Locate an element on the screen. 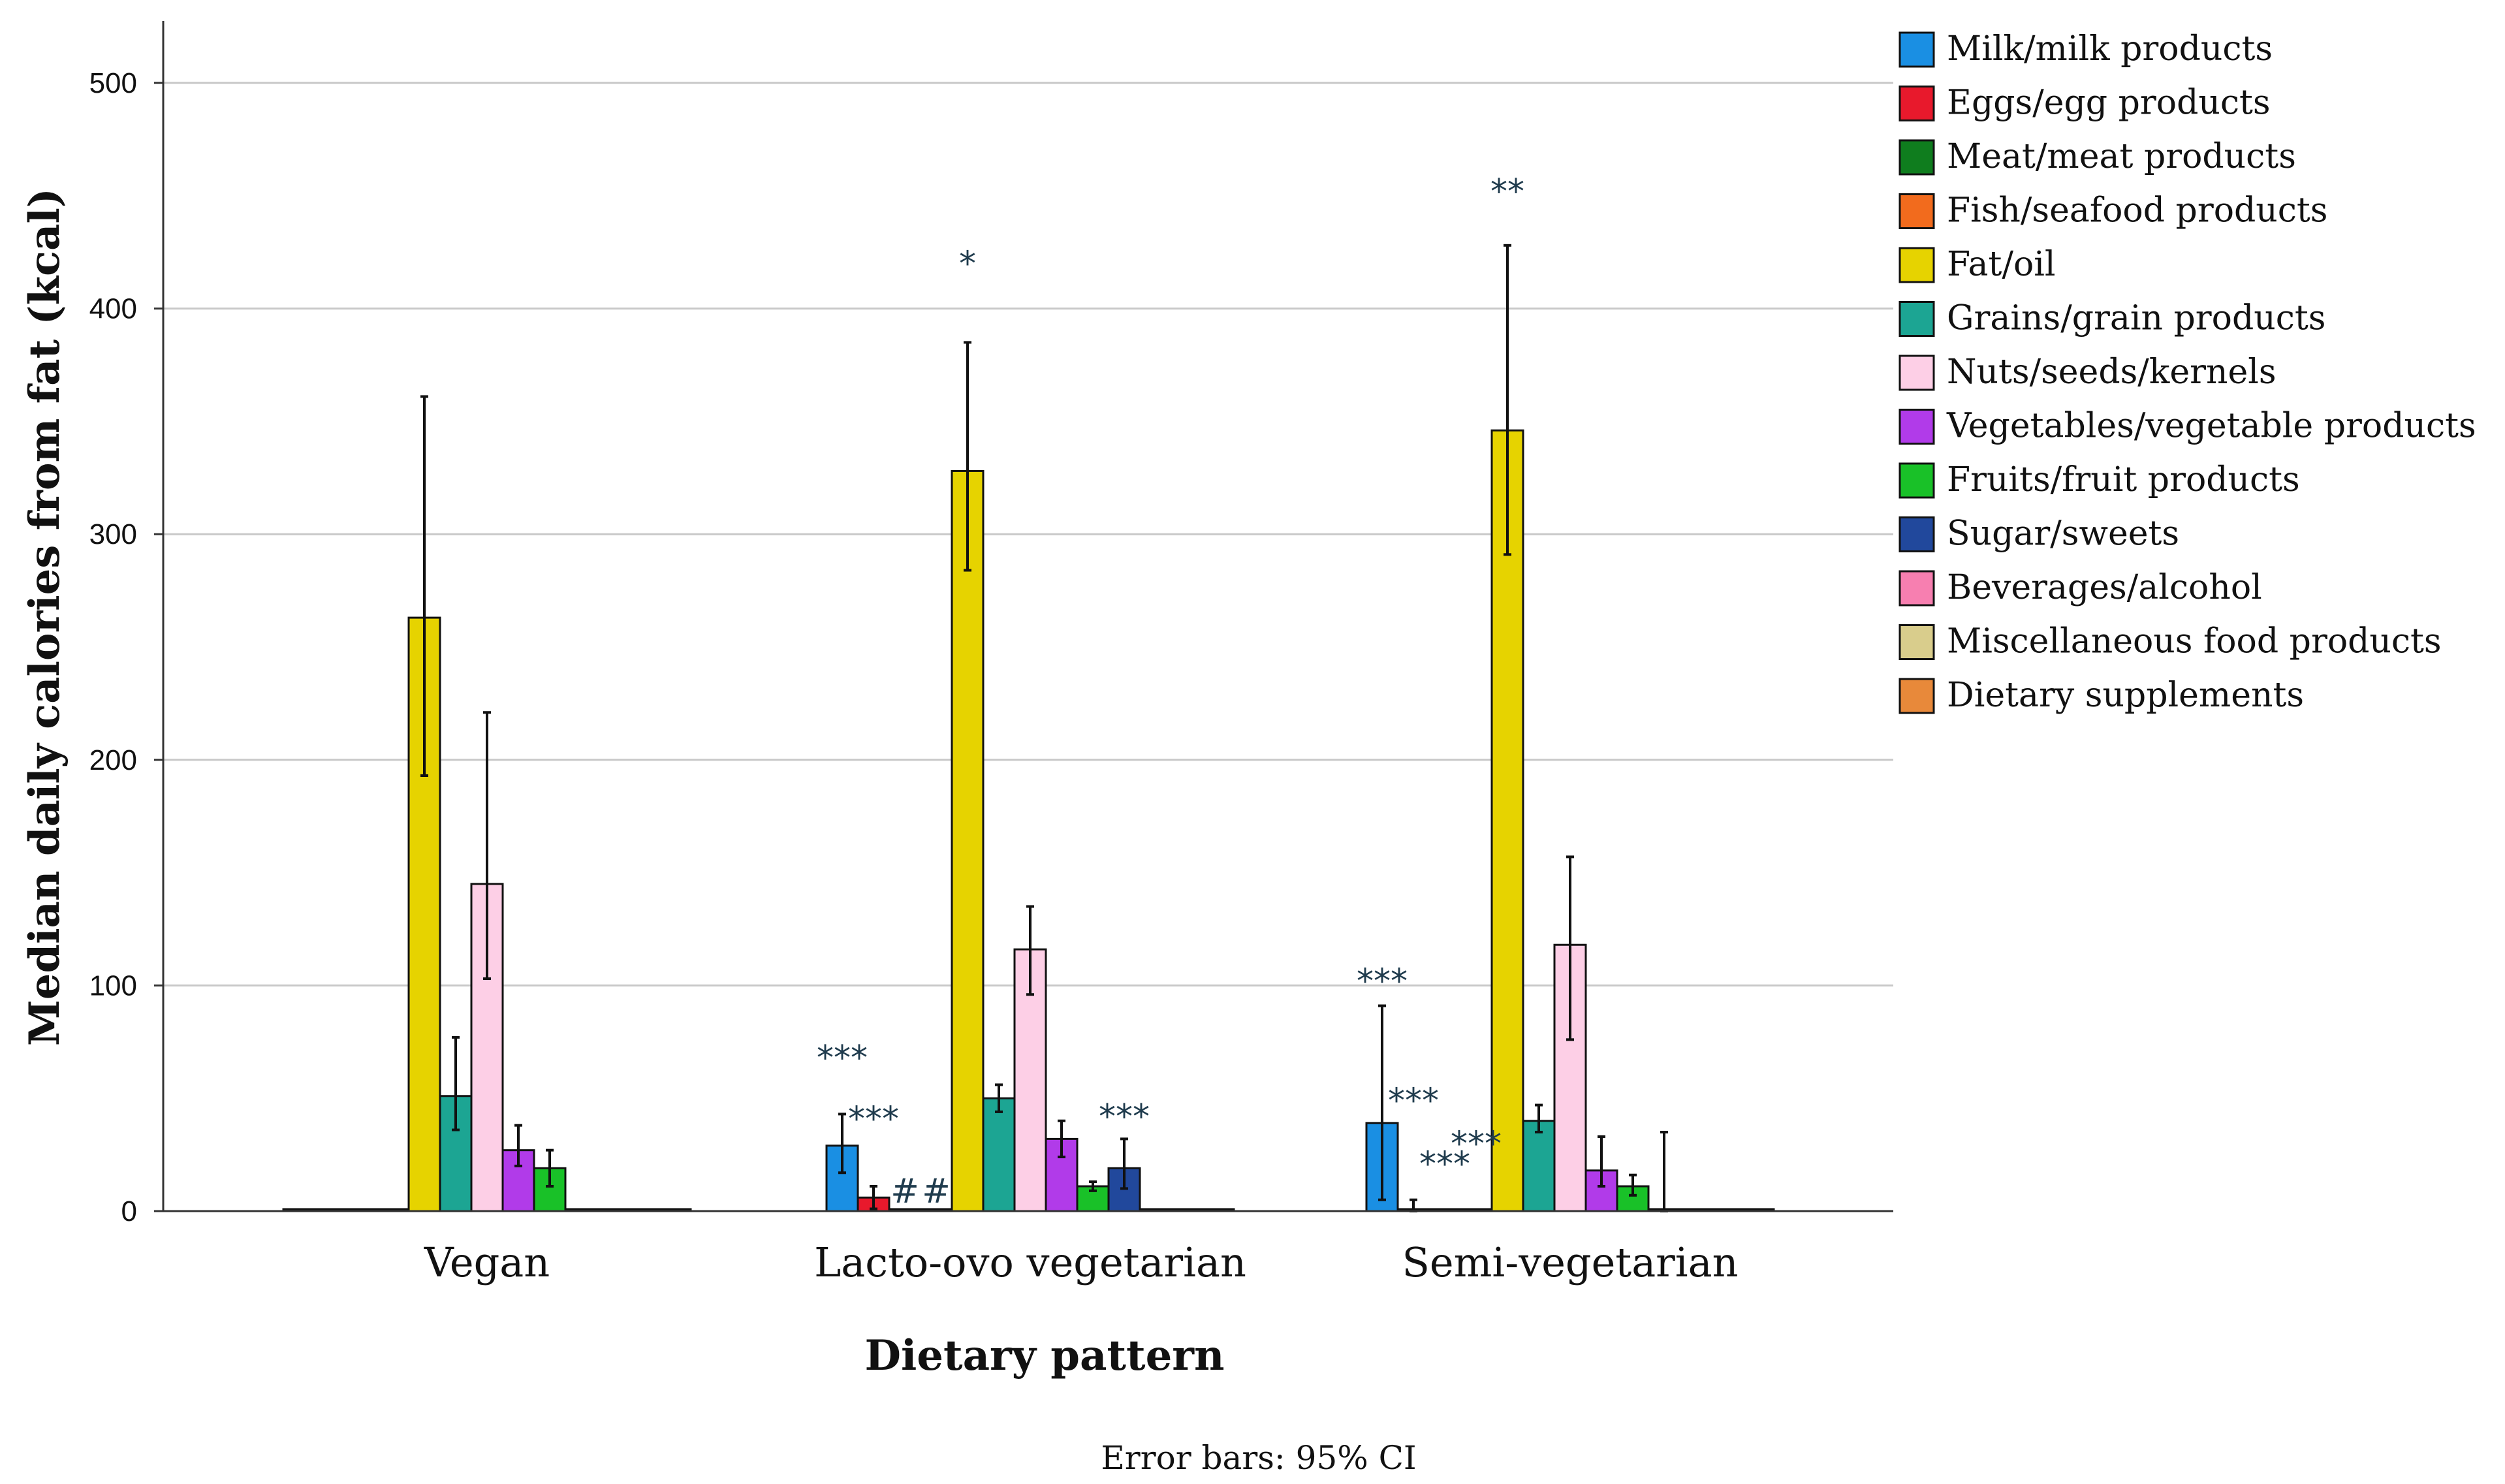 This screenshot has height=1484, width=2505. legend-label: Beverages/alcohol is located at coordinates (2104, 587).